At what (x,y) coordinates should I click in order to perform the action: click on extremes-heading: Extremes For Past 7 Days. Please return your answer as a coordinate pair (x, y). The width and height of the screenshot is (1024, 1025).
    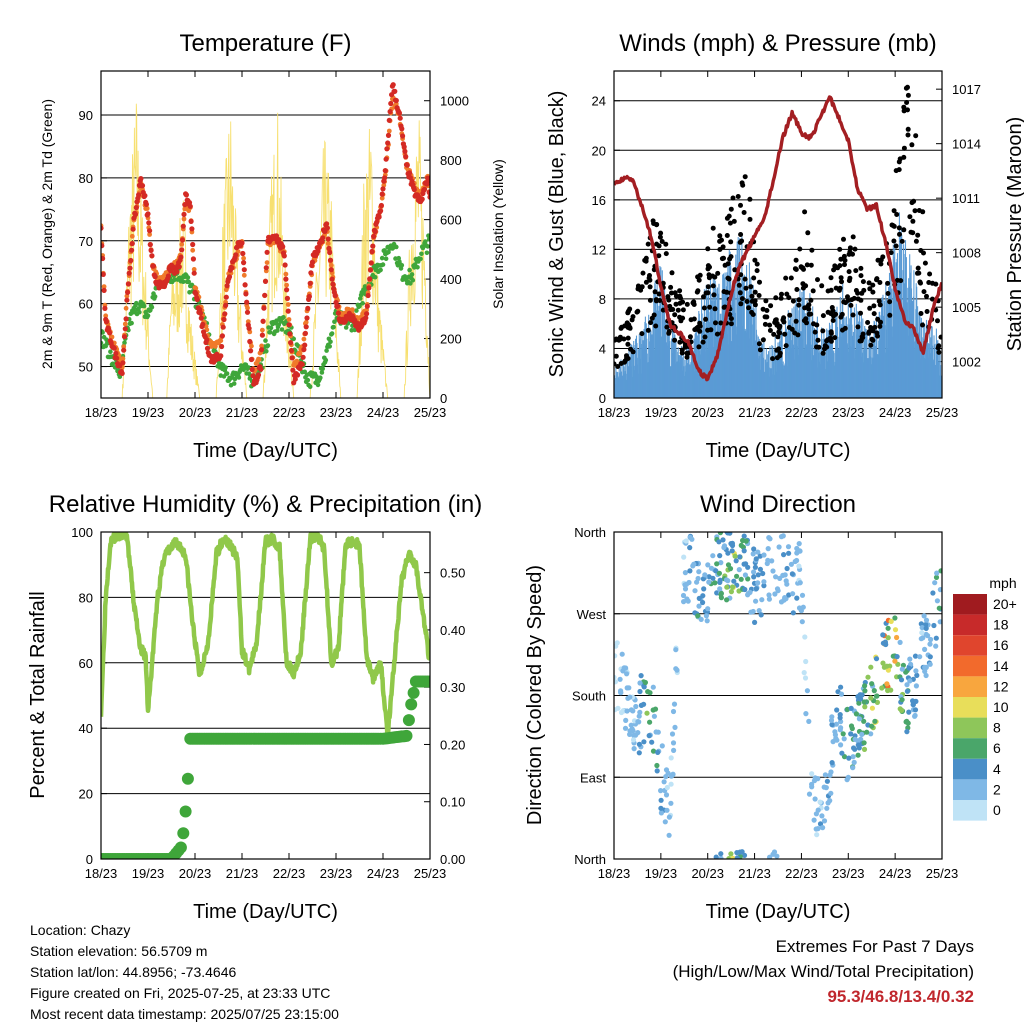
    Looking at the image, I should click on (874, 946).